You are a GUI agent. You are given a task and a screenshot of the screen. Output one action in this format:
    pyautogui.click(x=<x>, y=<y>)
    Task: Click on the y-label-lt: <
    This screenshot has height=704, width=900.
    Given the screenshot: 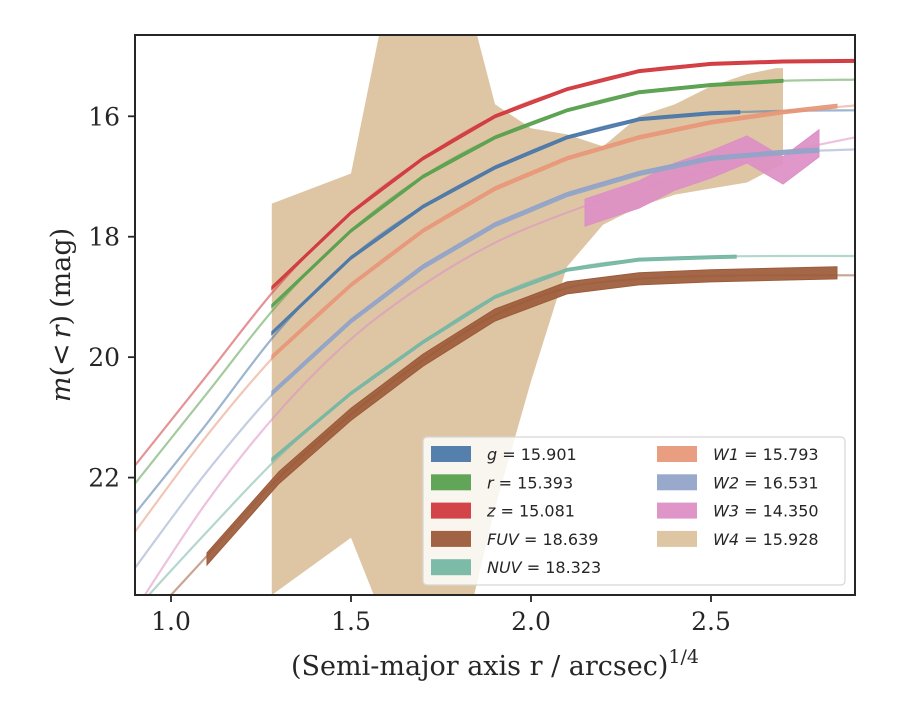 What is the action you would take?
    pyautogui.click(x=61, y=354)
    